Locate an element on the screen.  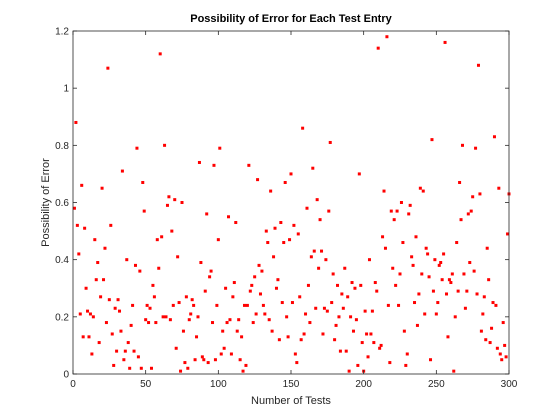
x-tick-label: 300 is located at coordinates (509, 384).